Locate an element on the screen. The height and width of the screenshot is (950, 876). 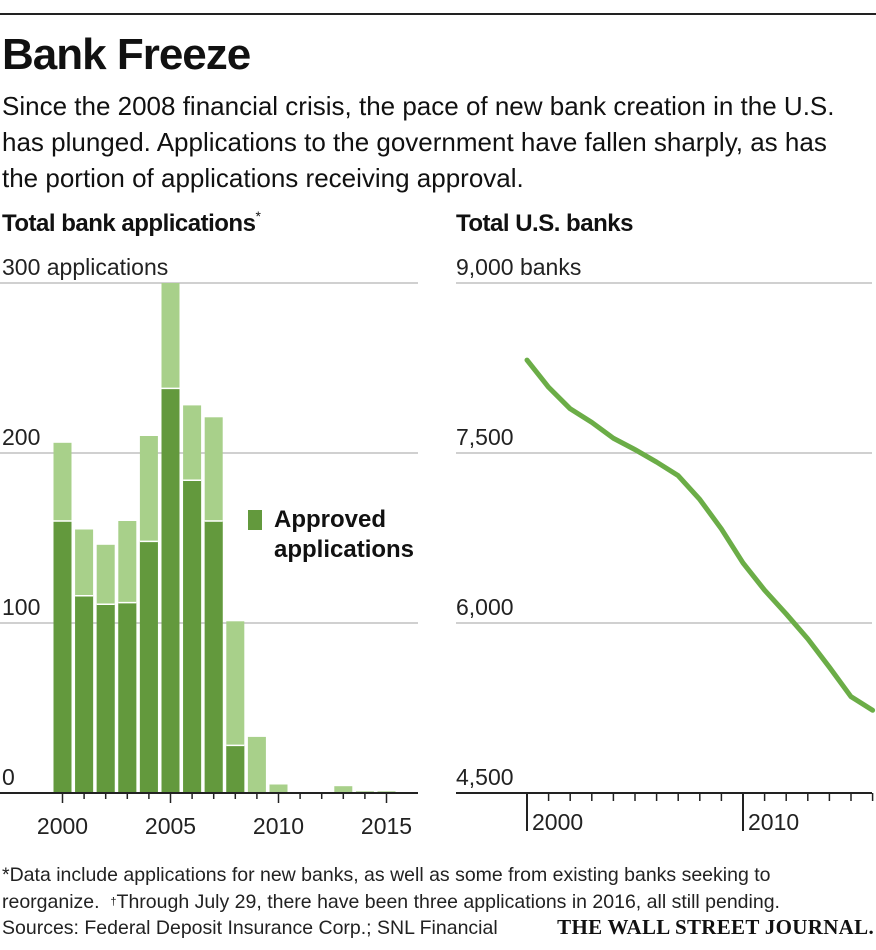
legend-swatch-approved is located at coordinates (255, 520).